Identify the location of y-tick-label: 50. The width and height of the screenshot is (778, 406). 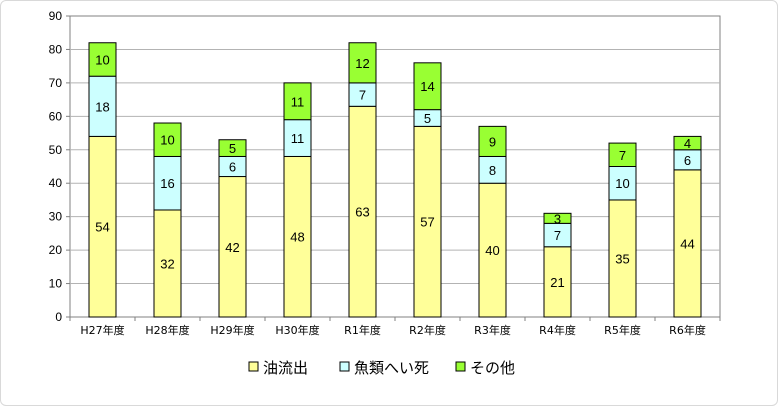
(56, 150).